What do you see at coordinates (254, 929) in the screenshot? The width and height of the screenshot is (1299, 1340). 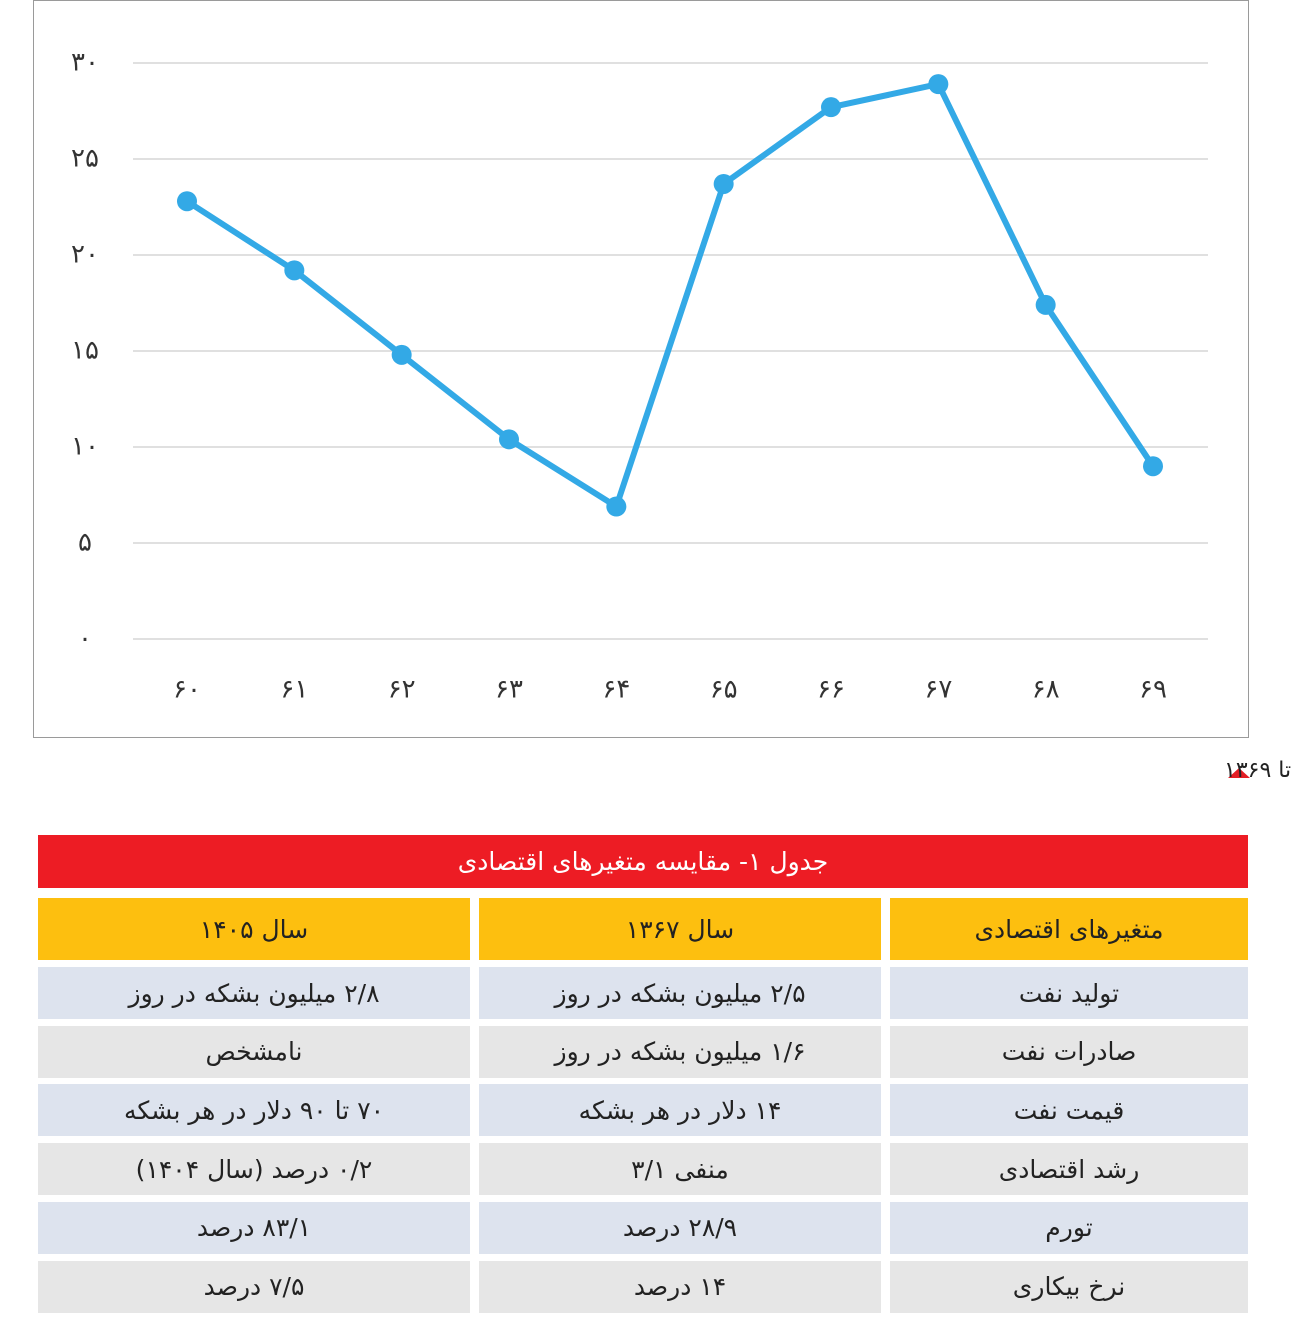 I see `table-header-cell: سال ۱۴۰۵` at bounding box center [254, 929].